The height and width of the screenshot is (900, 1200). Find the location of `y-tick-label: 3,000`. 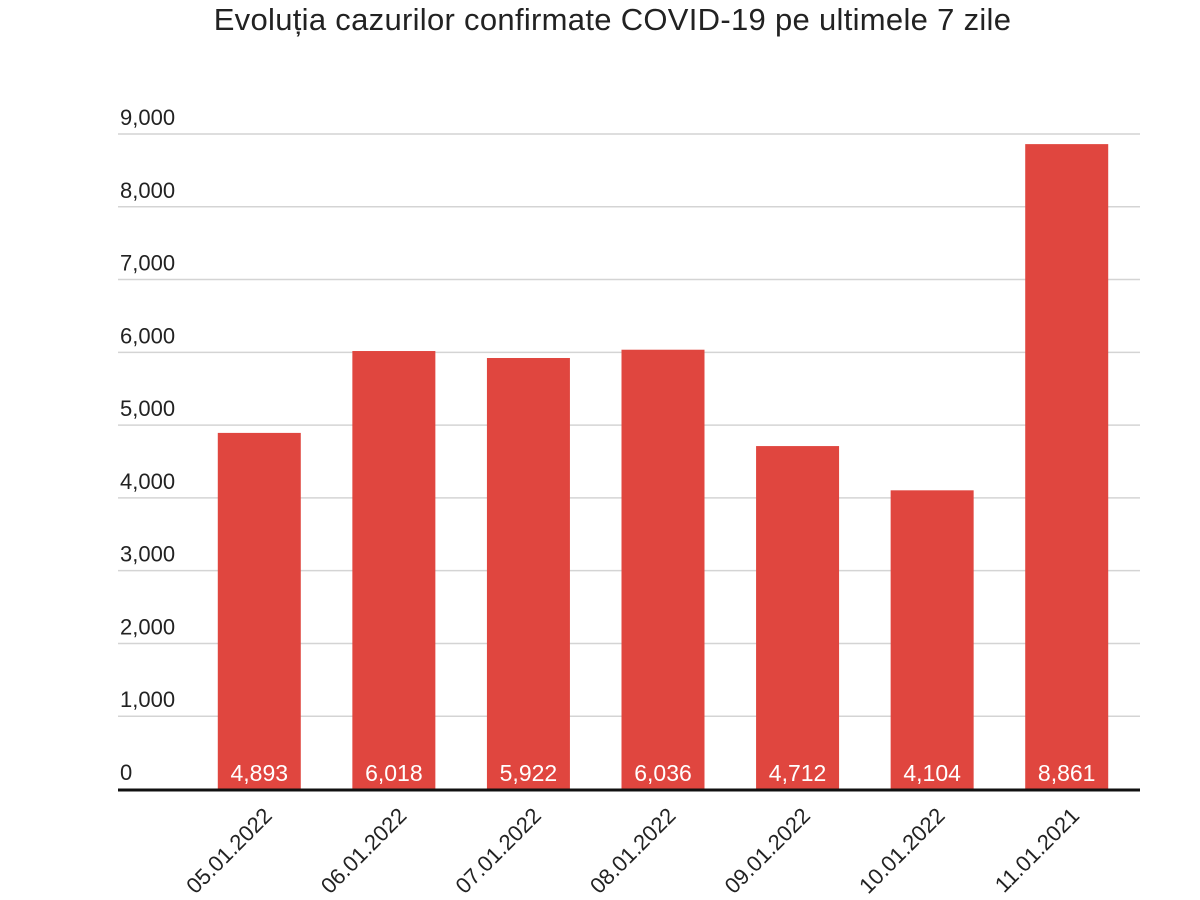

y-tick-label: 3,000 is located at coordinates (147, 554).